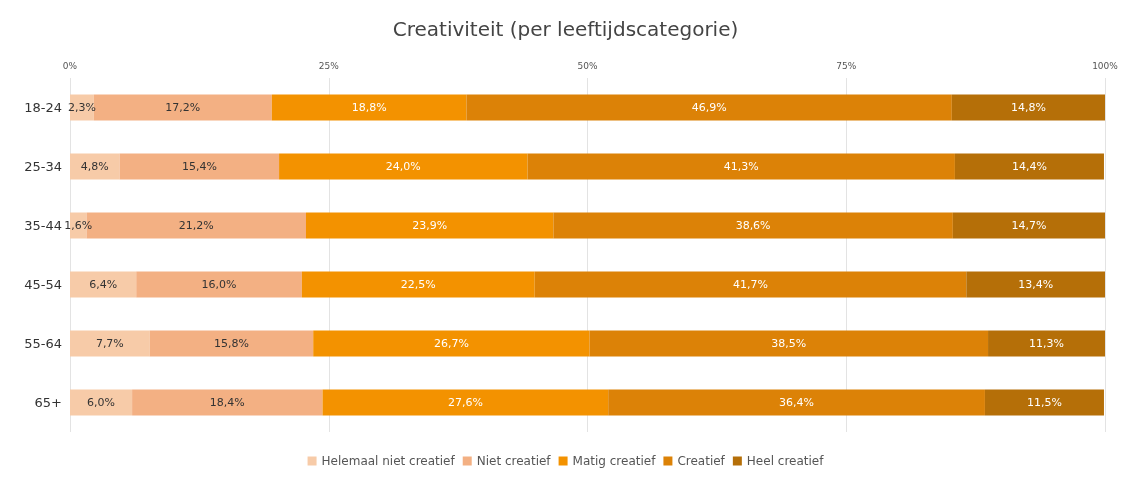 The width and height of the screenshot is (1131, 488). Describe the element at coordinates (785, 461) in the screenshot. I see `legend-label: Heel creatief` at that location.